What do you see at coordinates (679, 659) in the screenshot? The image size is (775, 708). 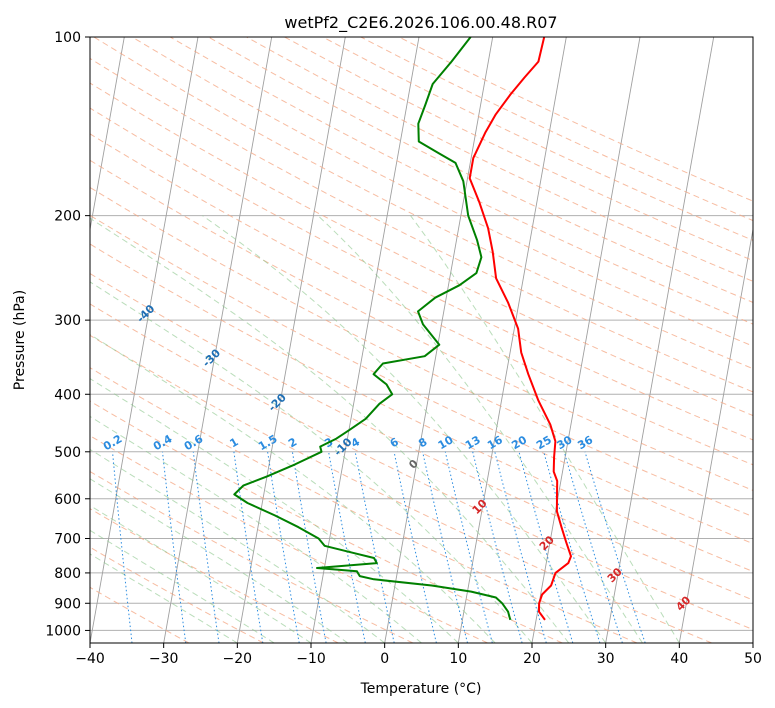 I see `x-tick-label: 40` at bounding box center [679, 659].